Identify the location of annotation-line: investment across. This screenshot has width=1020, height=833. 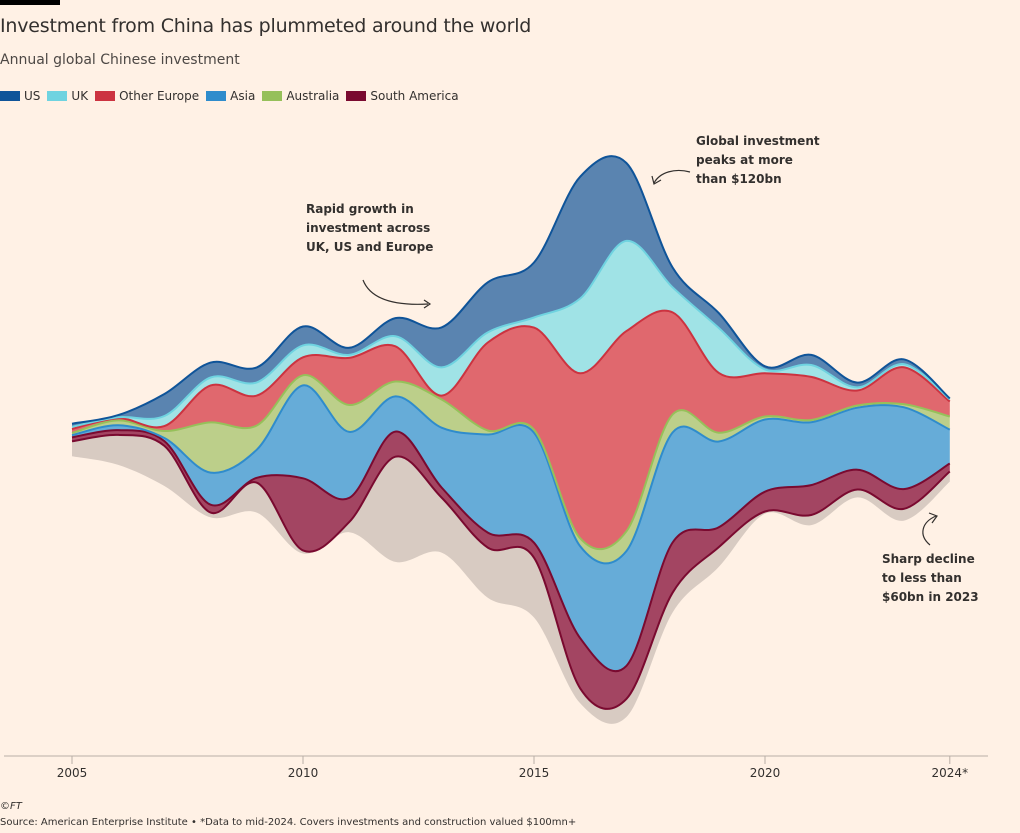
(368, 228).